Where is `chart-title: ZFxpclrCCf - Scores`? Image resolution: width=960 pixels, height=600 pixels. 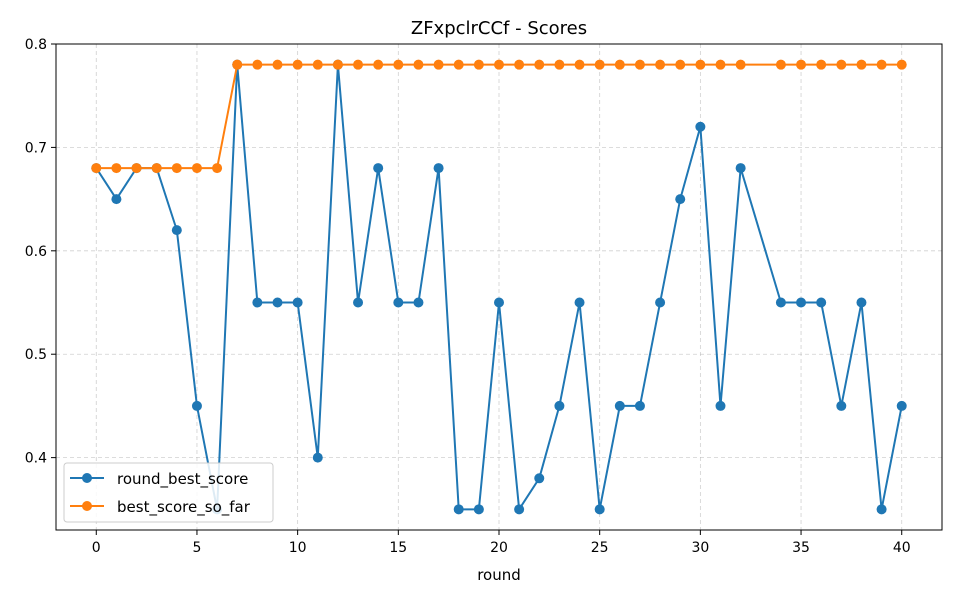
chart-title: ZFxpclrCCf - Scores is located at coordinates (499, 28).